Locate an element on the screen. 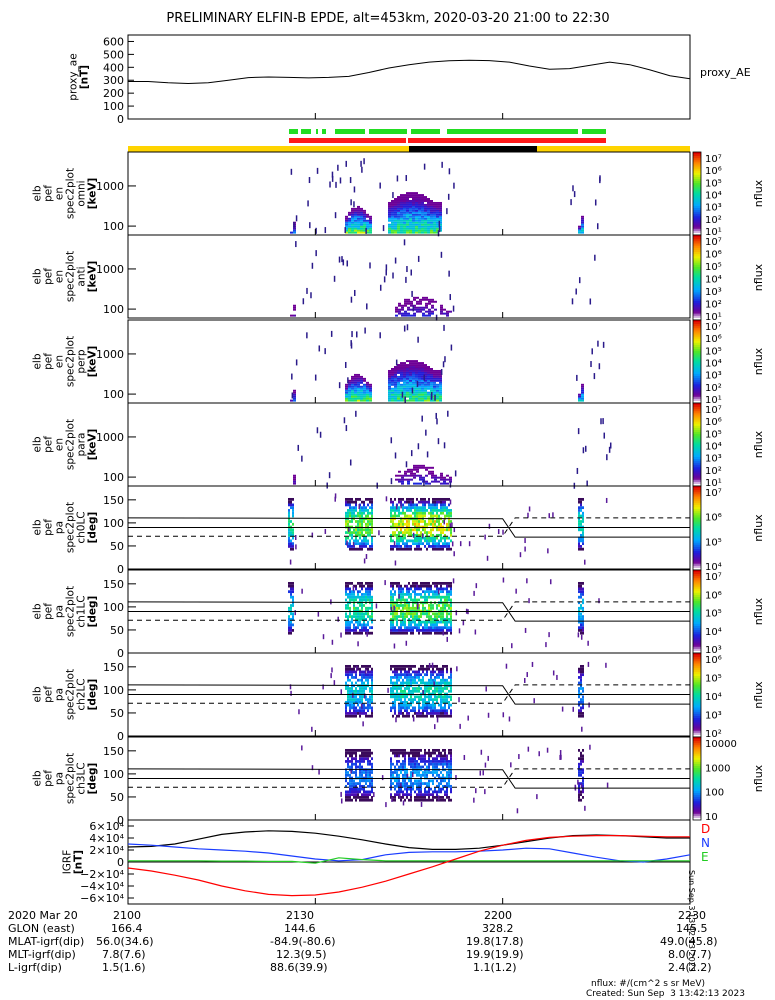 The image size is (775, 1000). colorbar-tick: 10¹ is located at coordinates (713, 232).